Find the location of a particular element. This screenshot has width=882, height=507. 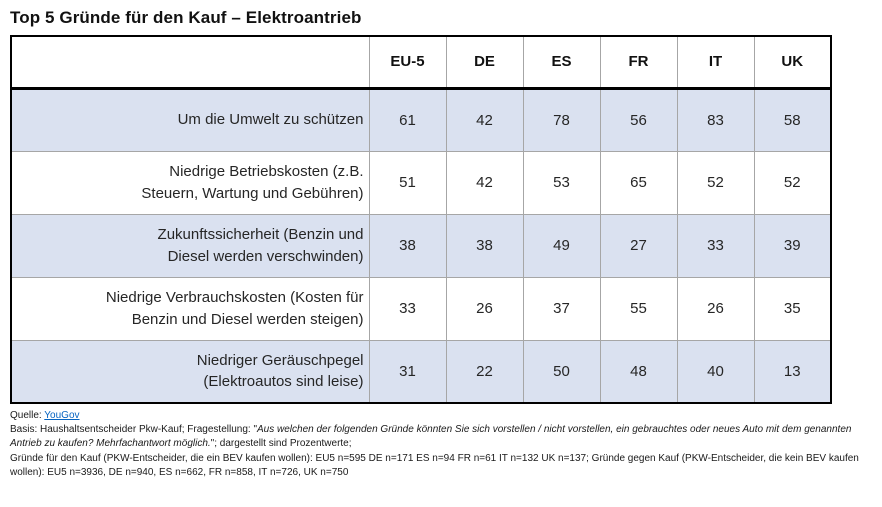

source-label: Quelle: is located at coordinates (27, 415).